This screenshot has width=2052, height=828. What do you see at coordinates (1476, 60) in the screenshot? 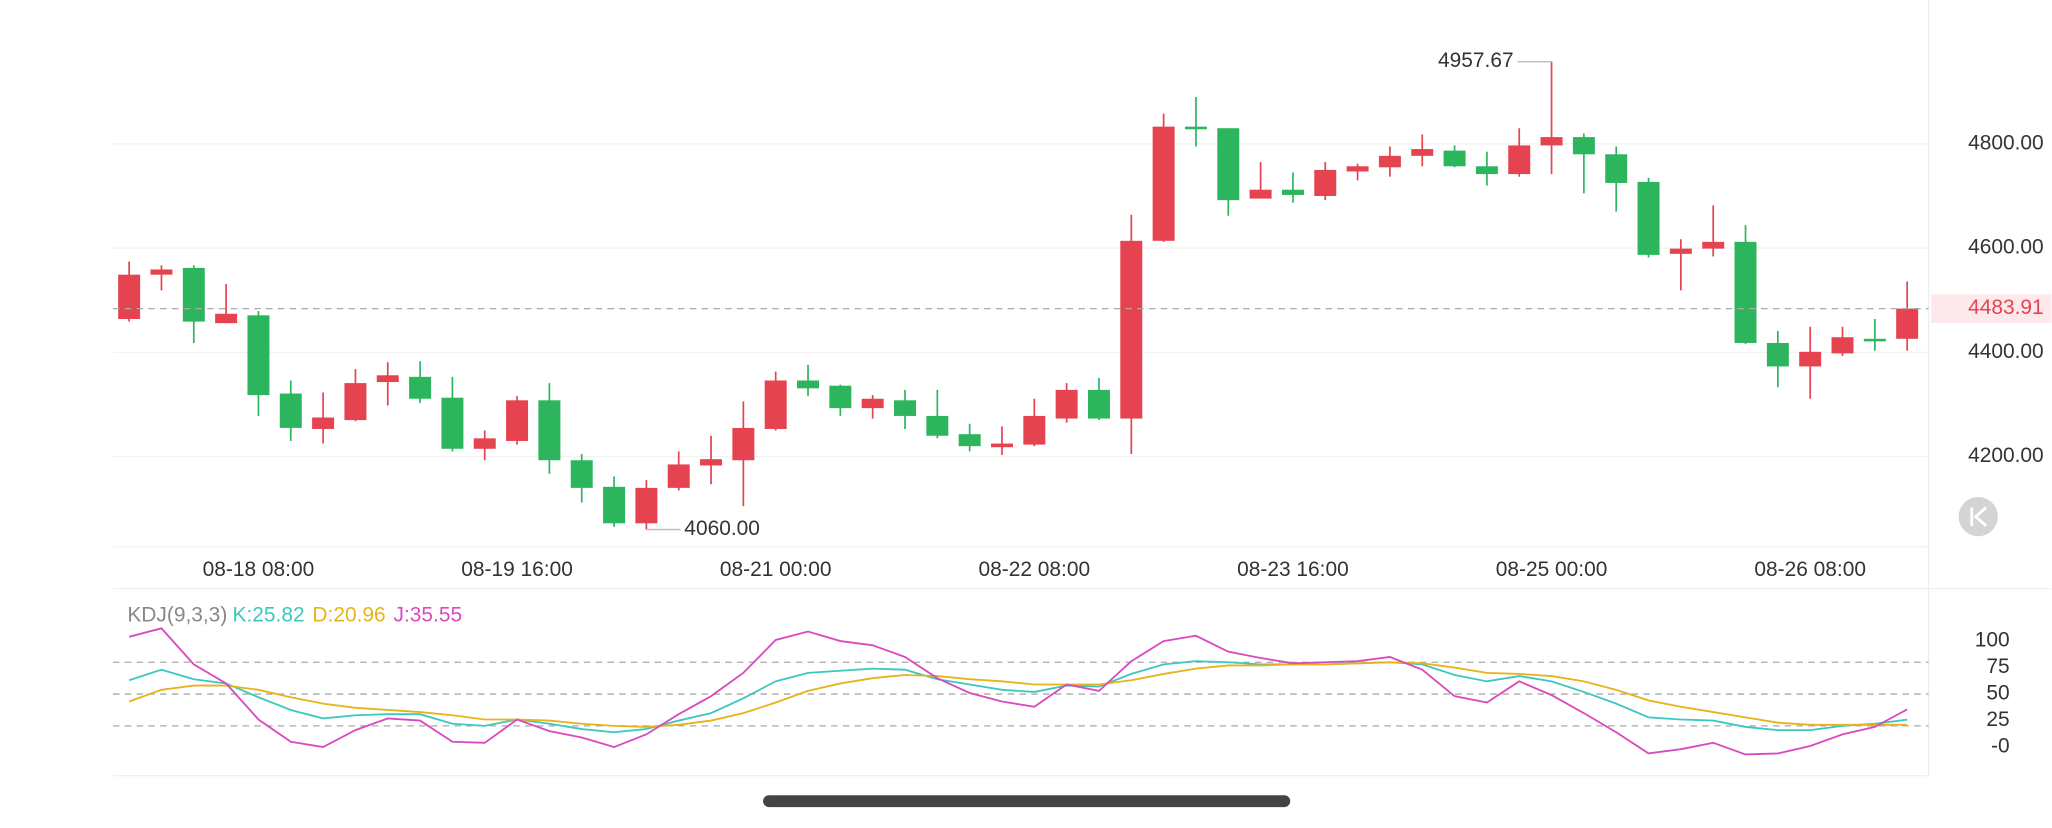
I see `annotation-label: 4957.67` at bounding box center [1476, 60].